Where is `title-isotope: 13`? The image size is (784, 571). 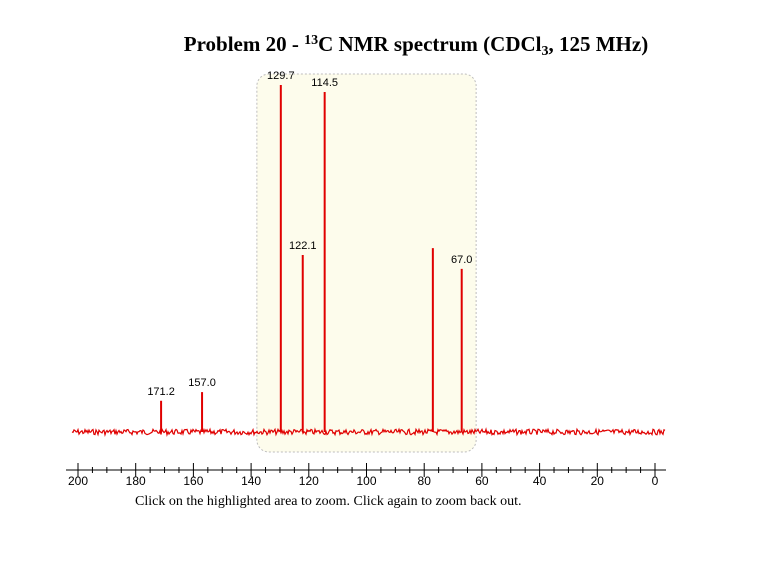
title-isotope: 13 is located at coordinates (311, 40).